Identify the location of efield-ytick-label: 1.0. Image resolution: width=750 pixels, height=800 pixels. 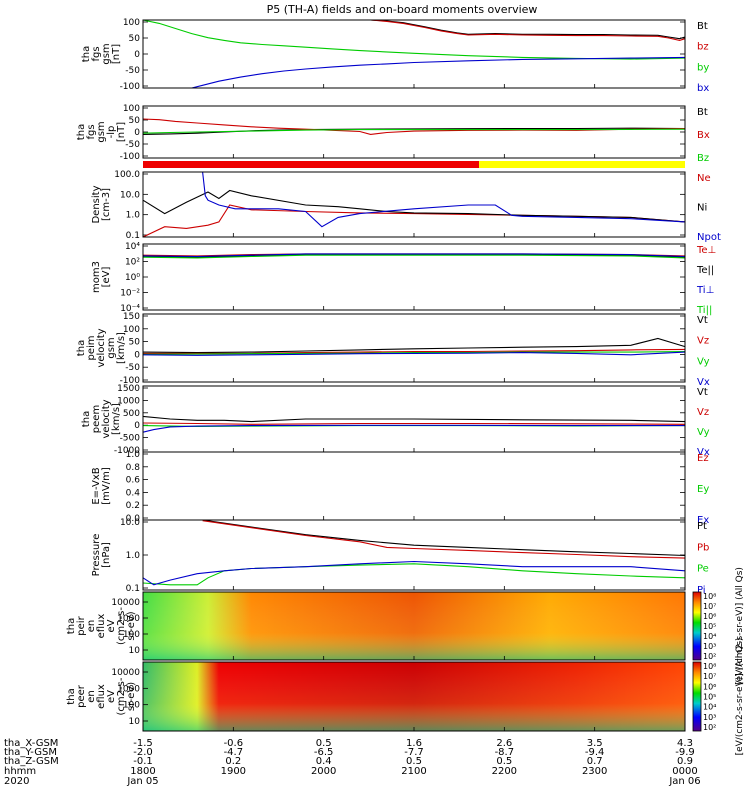
(133, 455).